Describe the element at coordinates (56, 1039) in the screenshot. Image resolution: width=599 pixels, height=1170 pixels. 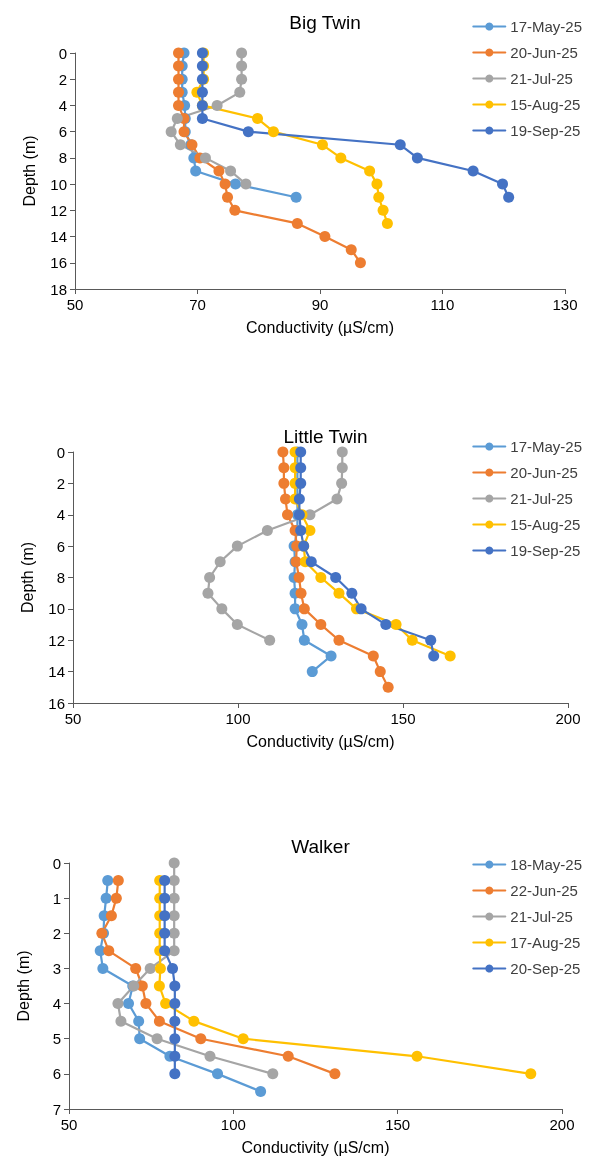
I see `y-tick-label: 5` at that location.